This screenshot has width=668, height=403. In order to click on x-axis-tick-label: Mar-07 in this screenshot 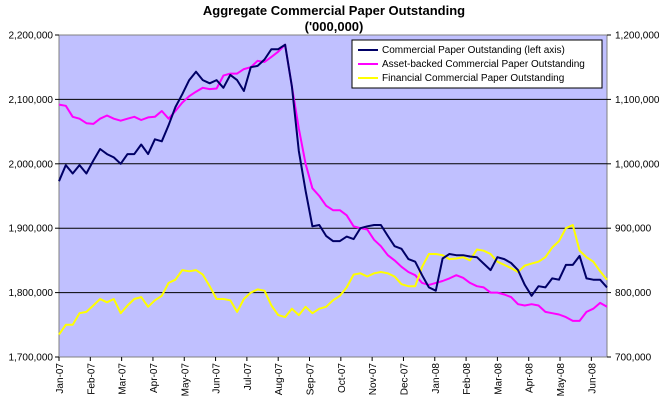, I will do `click(123, 379)`.